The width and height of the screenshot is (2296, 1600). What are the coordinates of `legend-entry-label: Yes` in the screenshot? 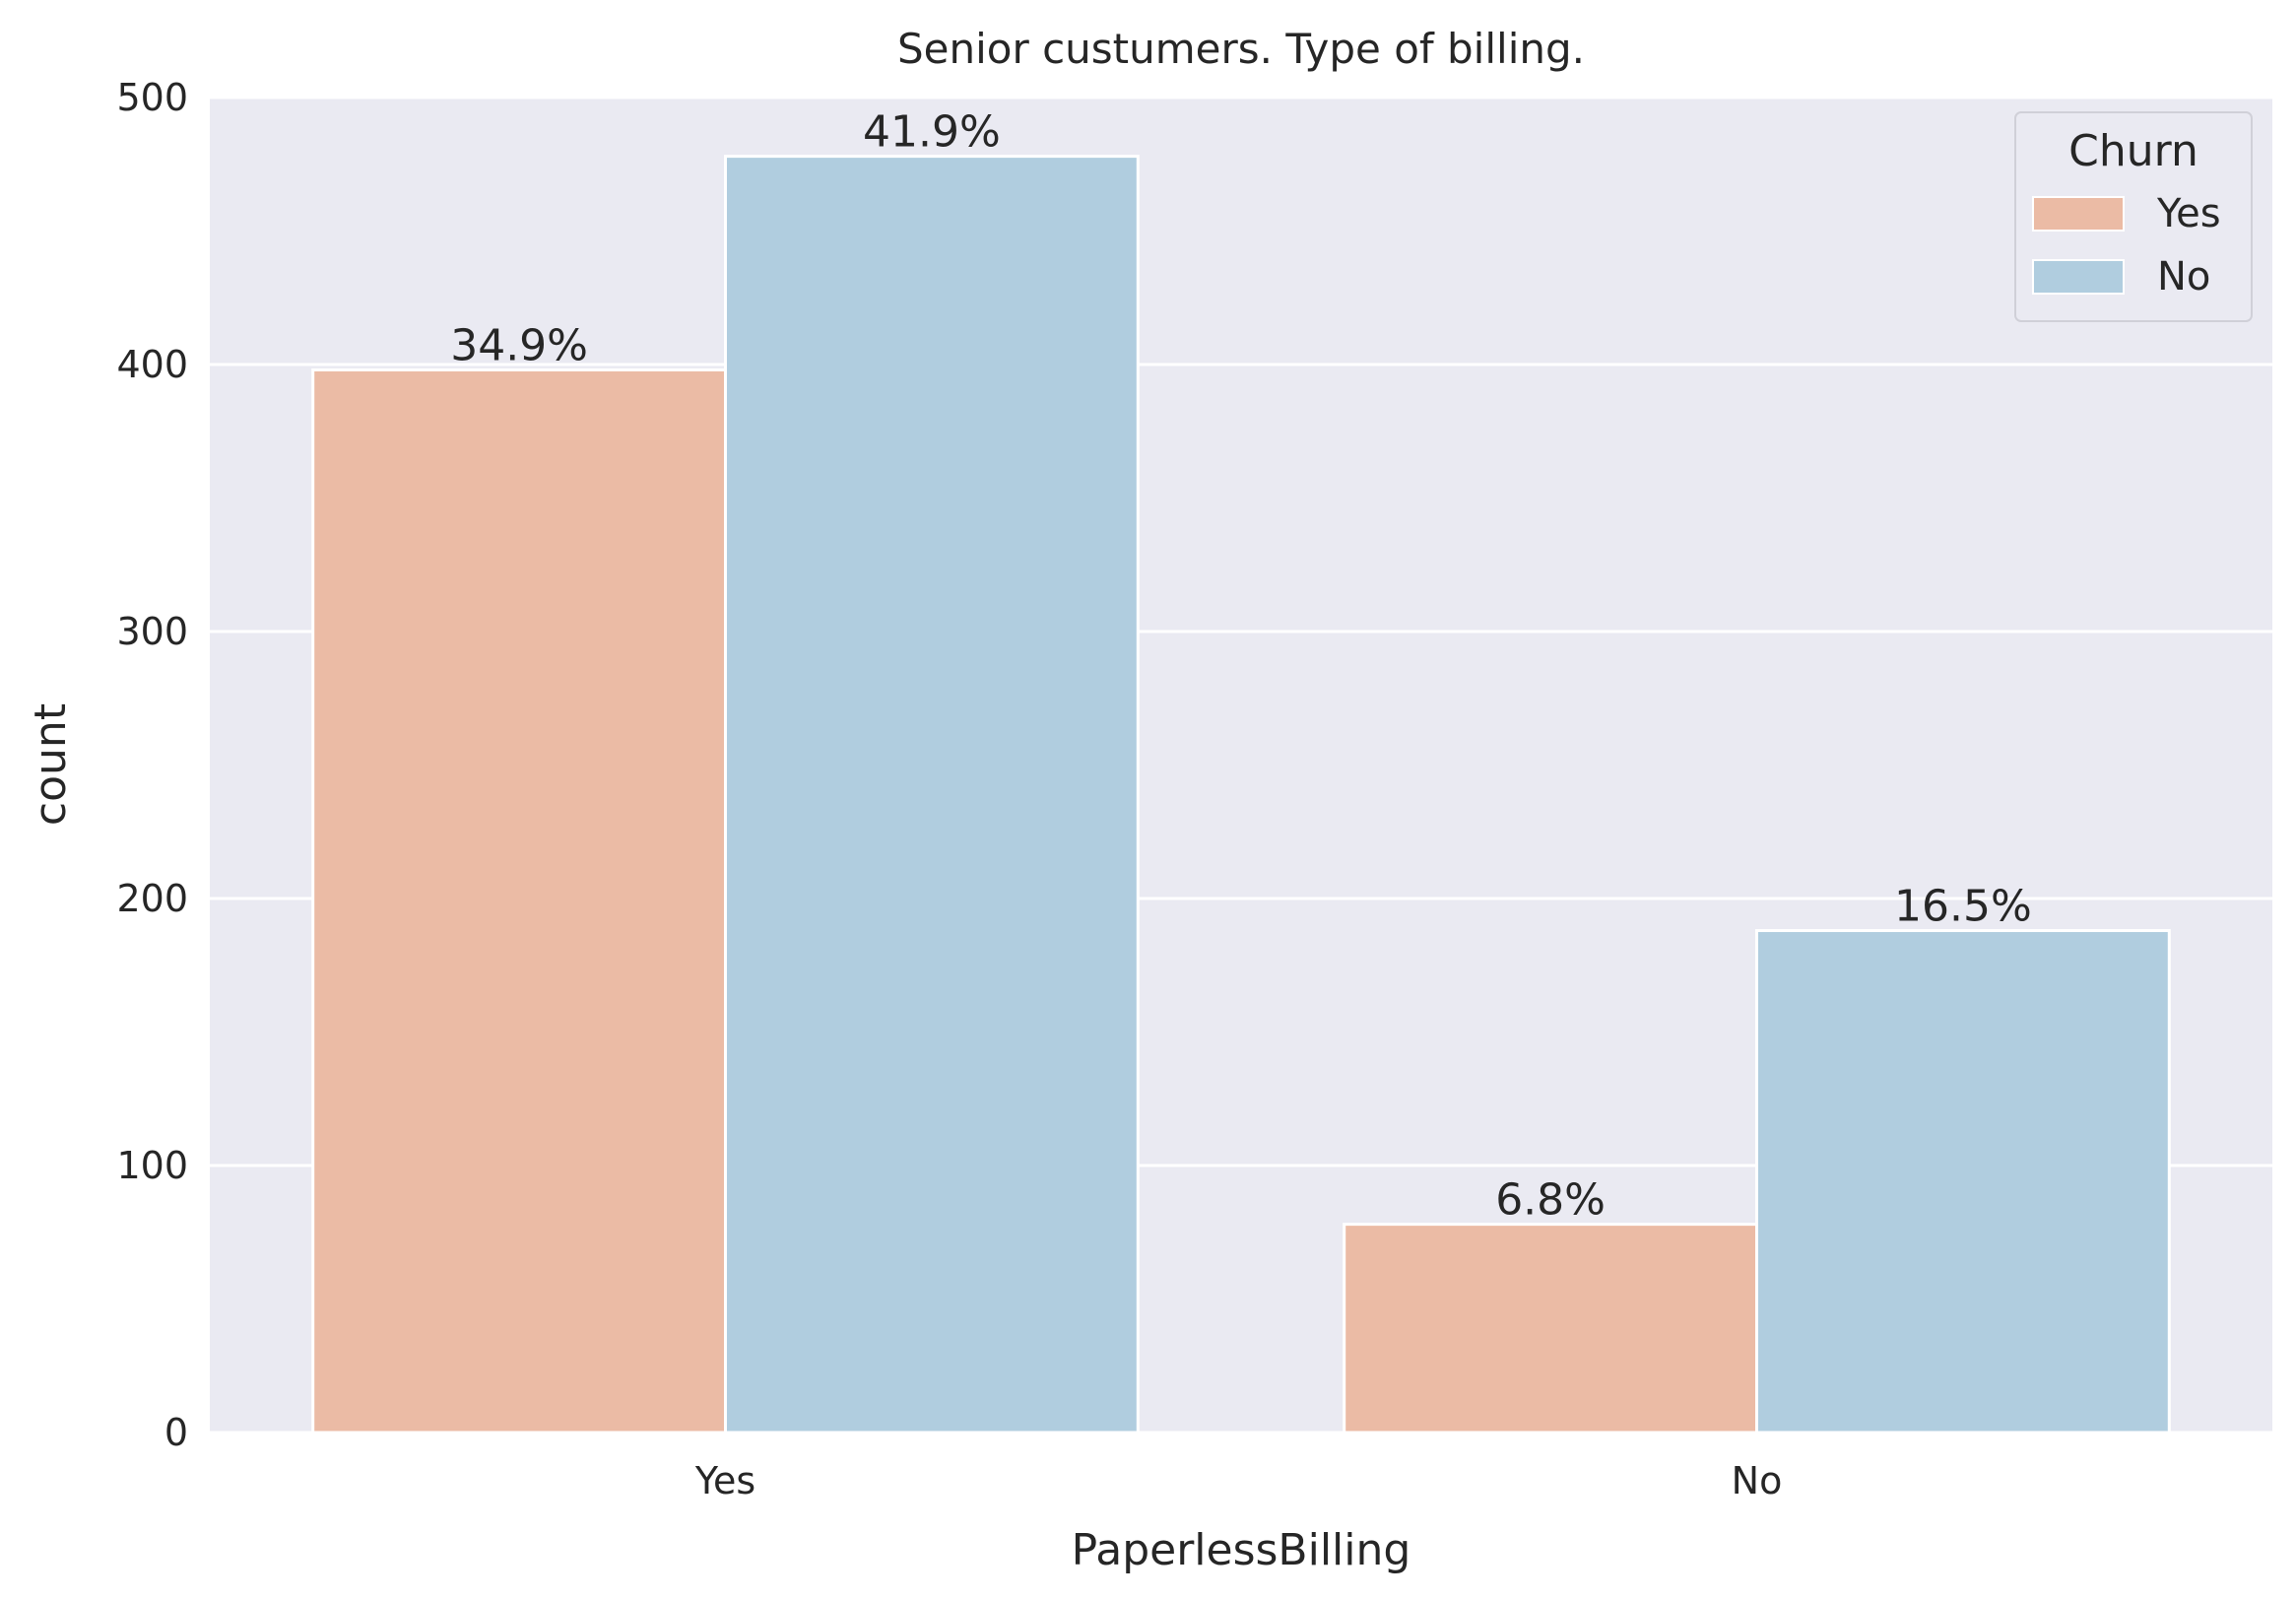 It's located at (2188, 213).